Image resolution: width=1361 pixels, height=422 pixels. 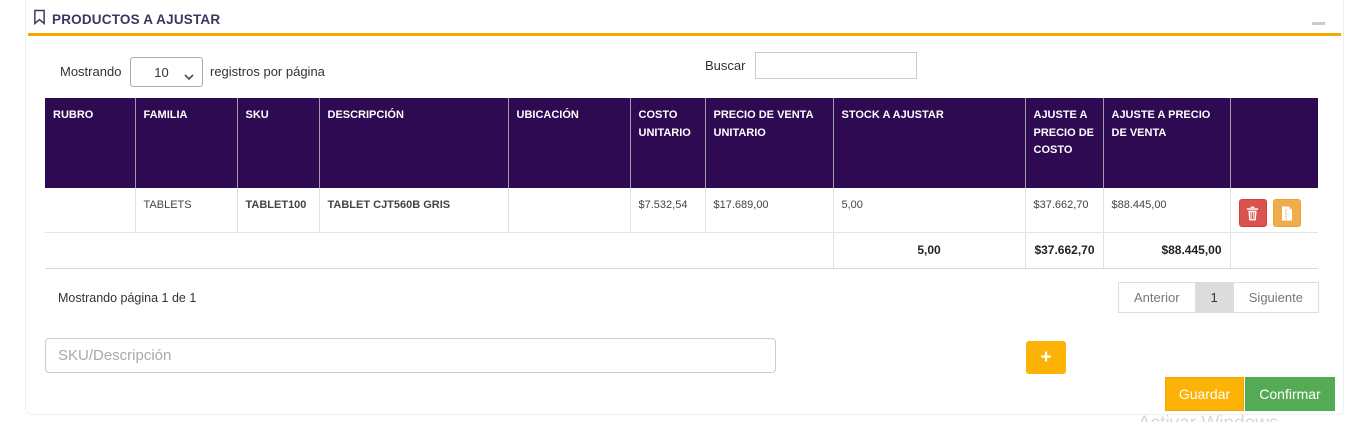 I want to click on bookmark-icon, so click(x=39, y=18).